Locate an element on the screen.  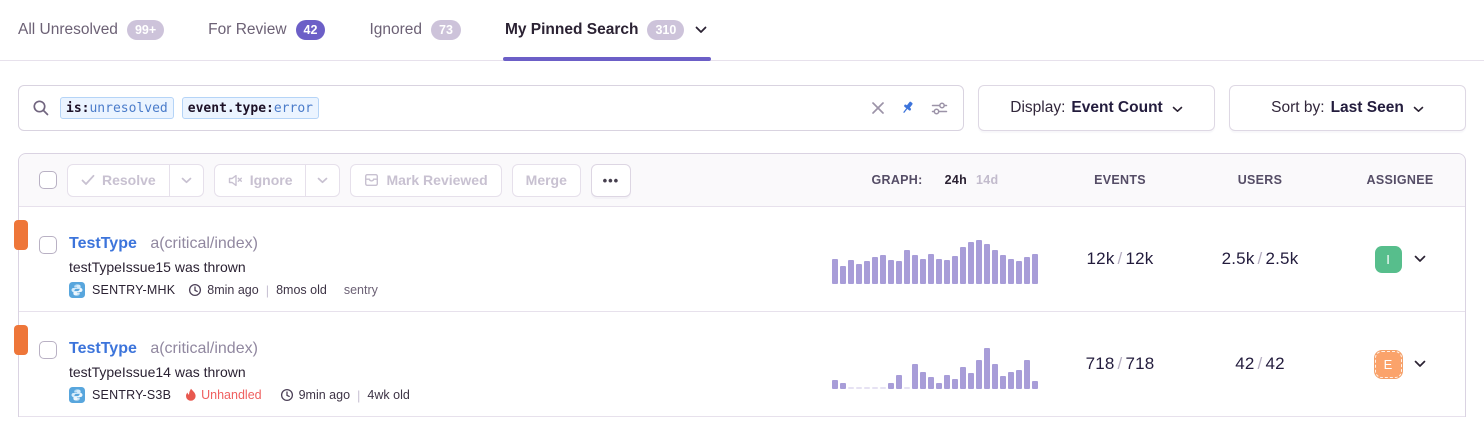
fire-icon is located at coordinates (191, 395).